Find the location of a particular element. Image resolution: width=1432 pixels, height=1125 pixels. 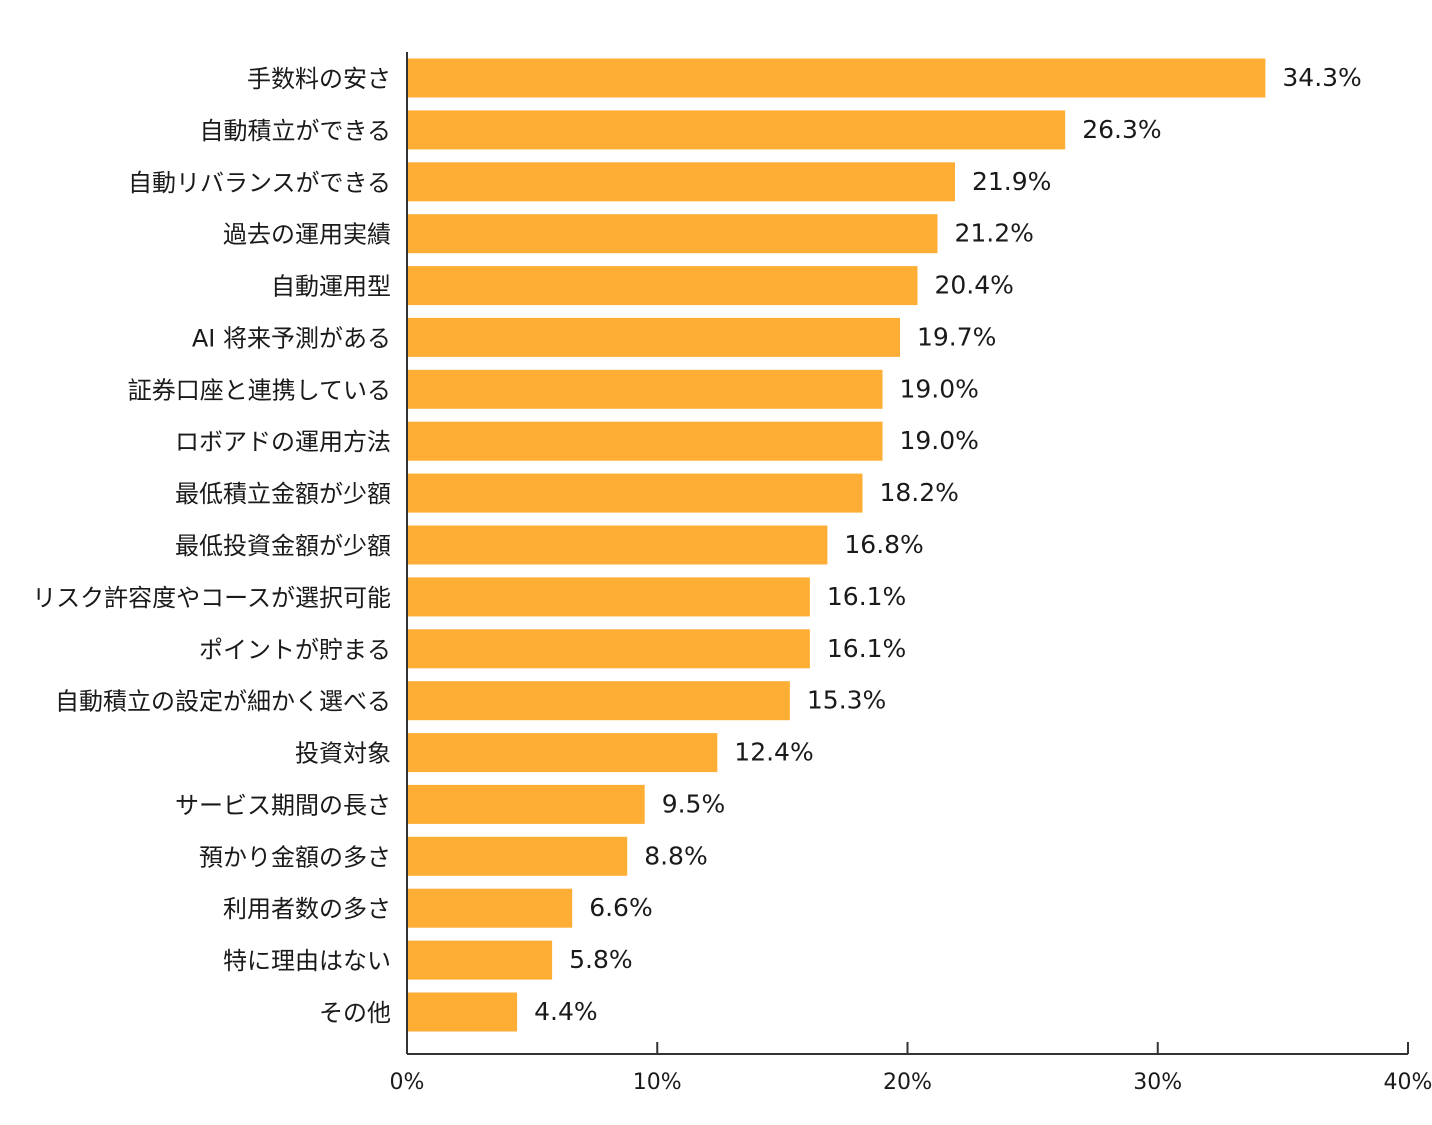

value-label-6: 19.7% is located at coordinates (956, 336).